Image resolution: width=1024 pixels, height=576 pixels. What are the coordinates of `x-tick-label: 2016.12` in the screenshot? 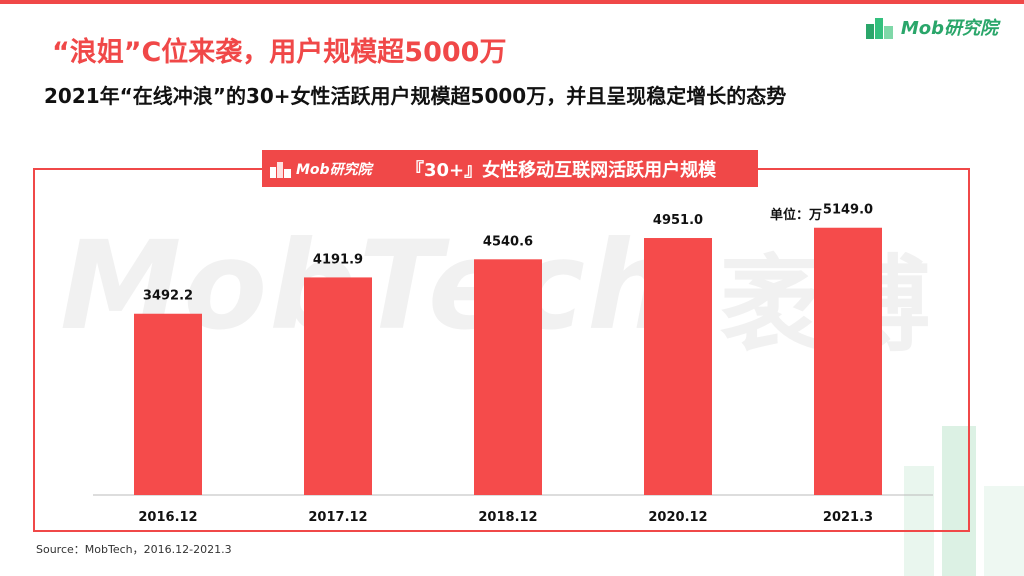 It's located at (167, 517).